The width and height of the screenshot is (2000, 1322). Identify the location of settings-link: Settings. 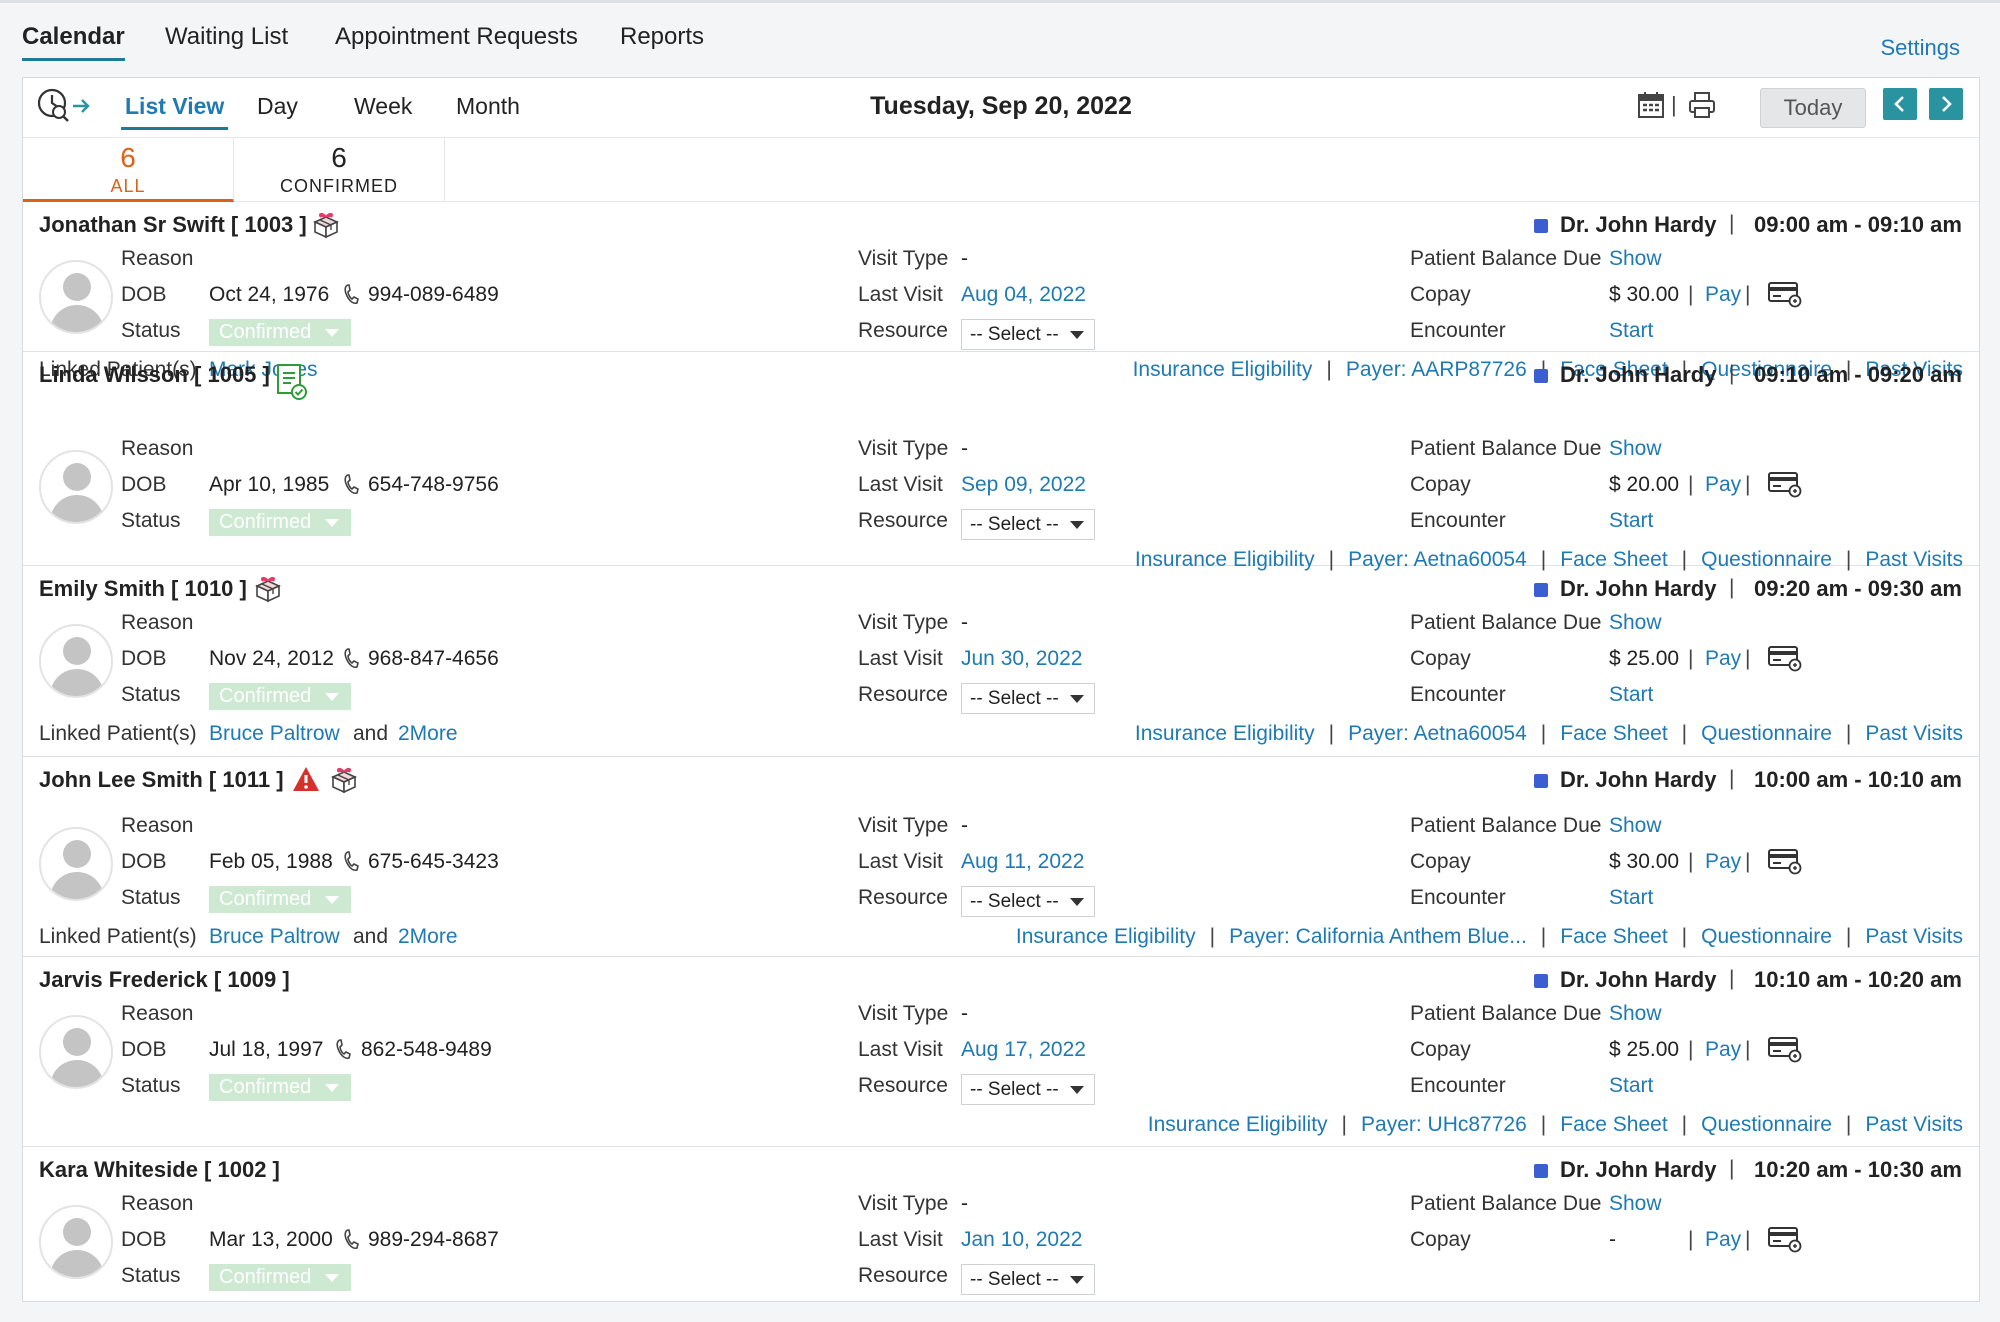
(1920, 47).